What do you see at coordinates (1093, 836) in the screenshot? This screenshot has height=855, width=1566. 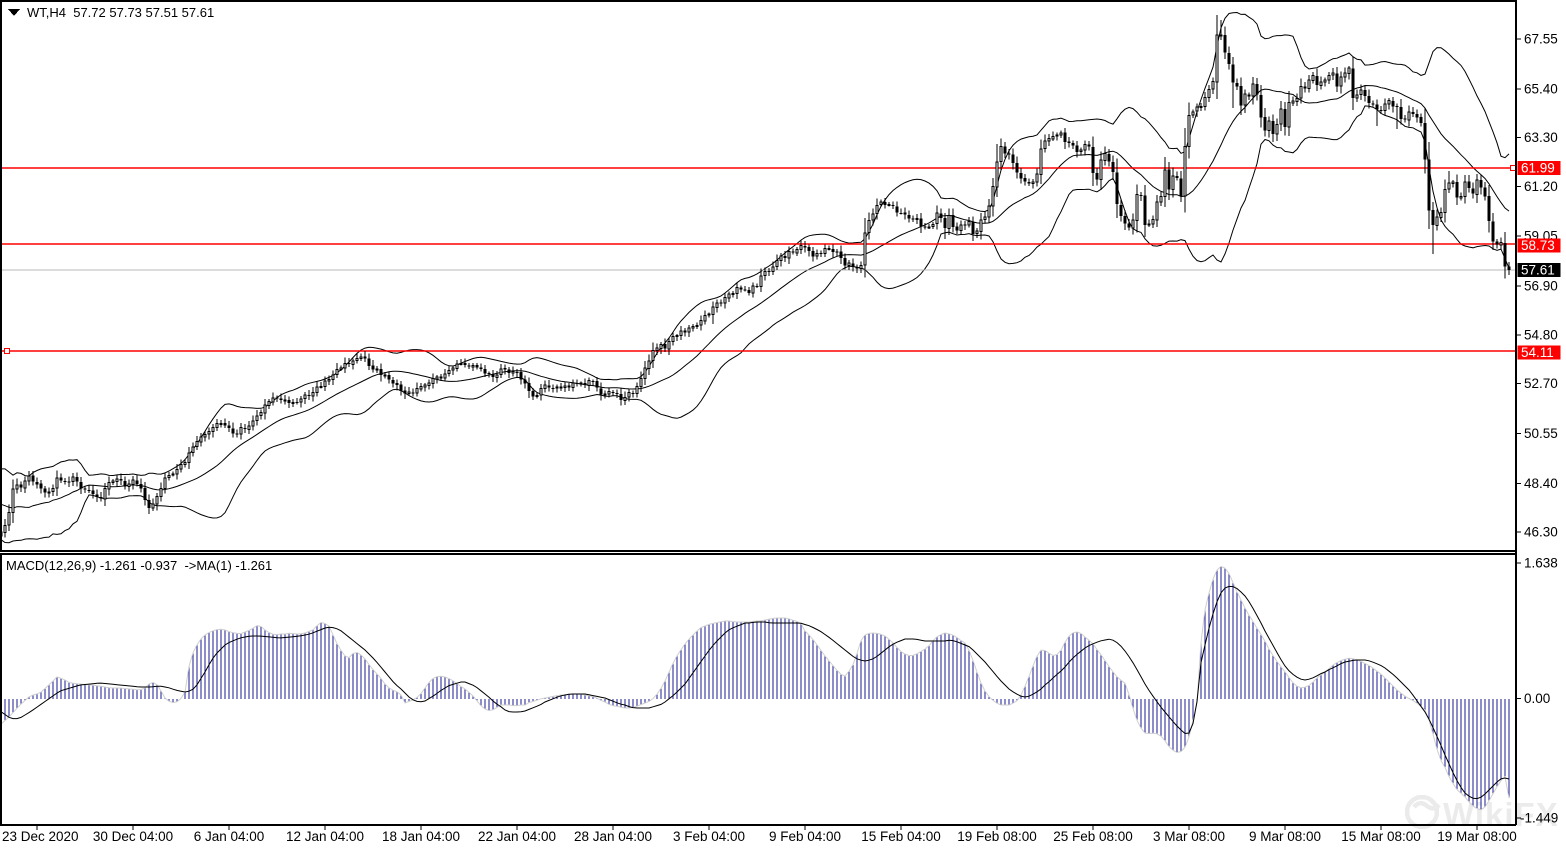 I see `svg-text: 25 Feb 08:00` at bounding box center [1093, 836].